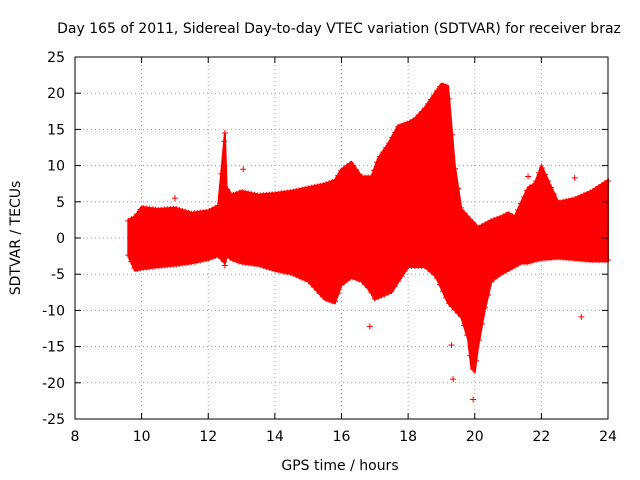 The width and height of the screenshot is (640, 480). Describe the element at coordinates (56, 167) in the screenshot. I see `y-tick-label: 10` at that location.